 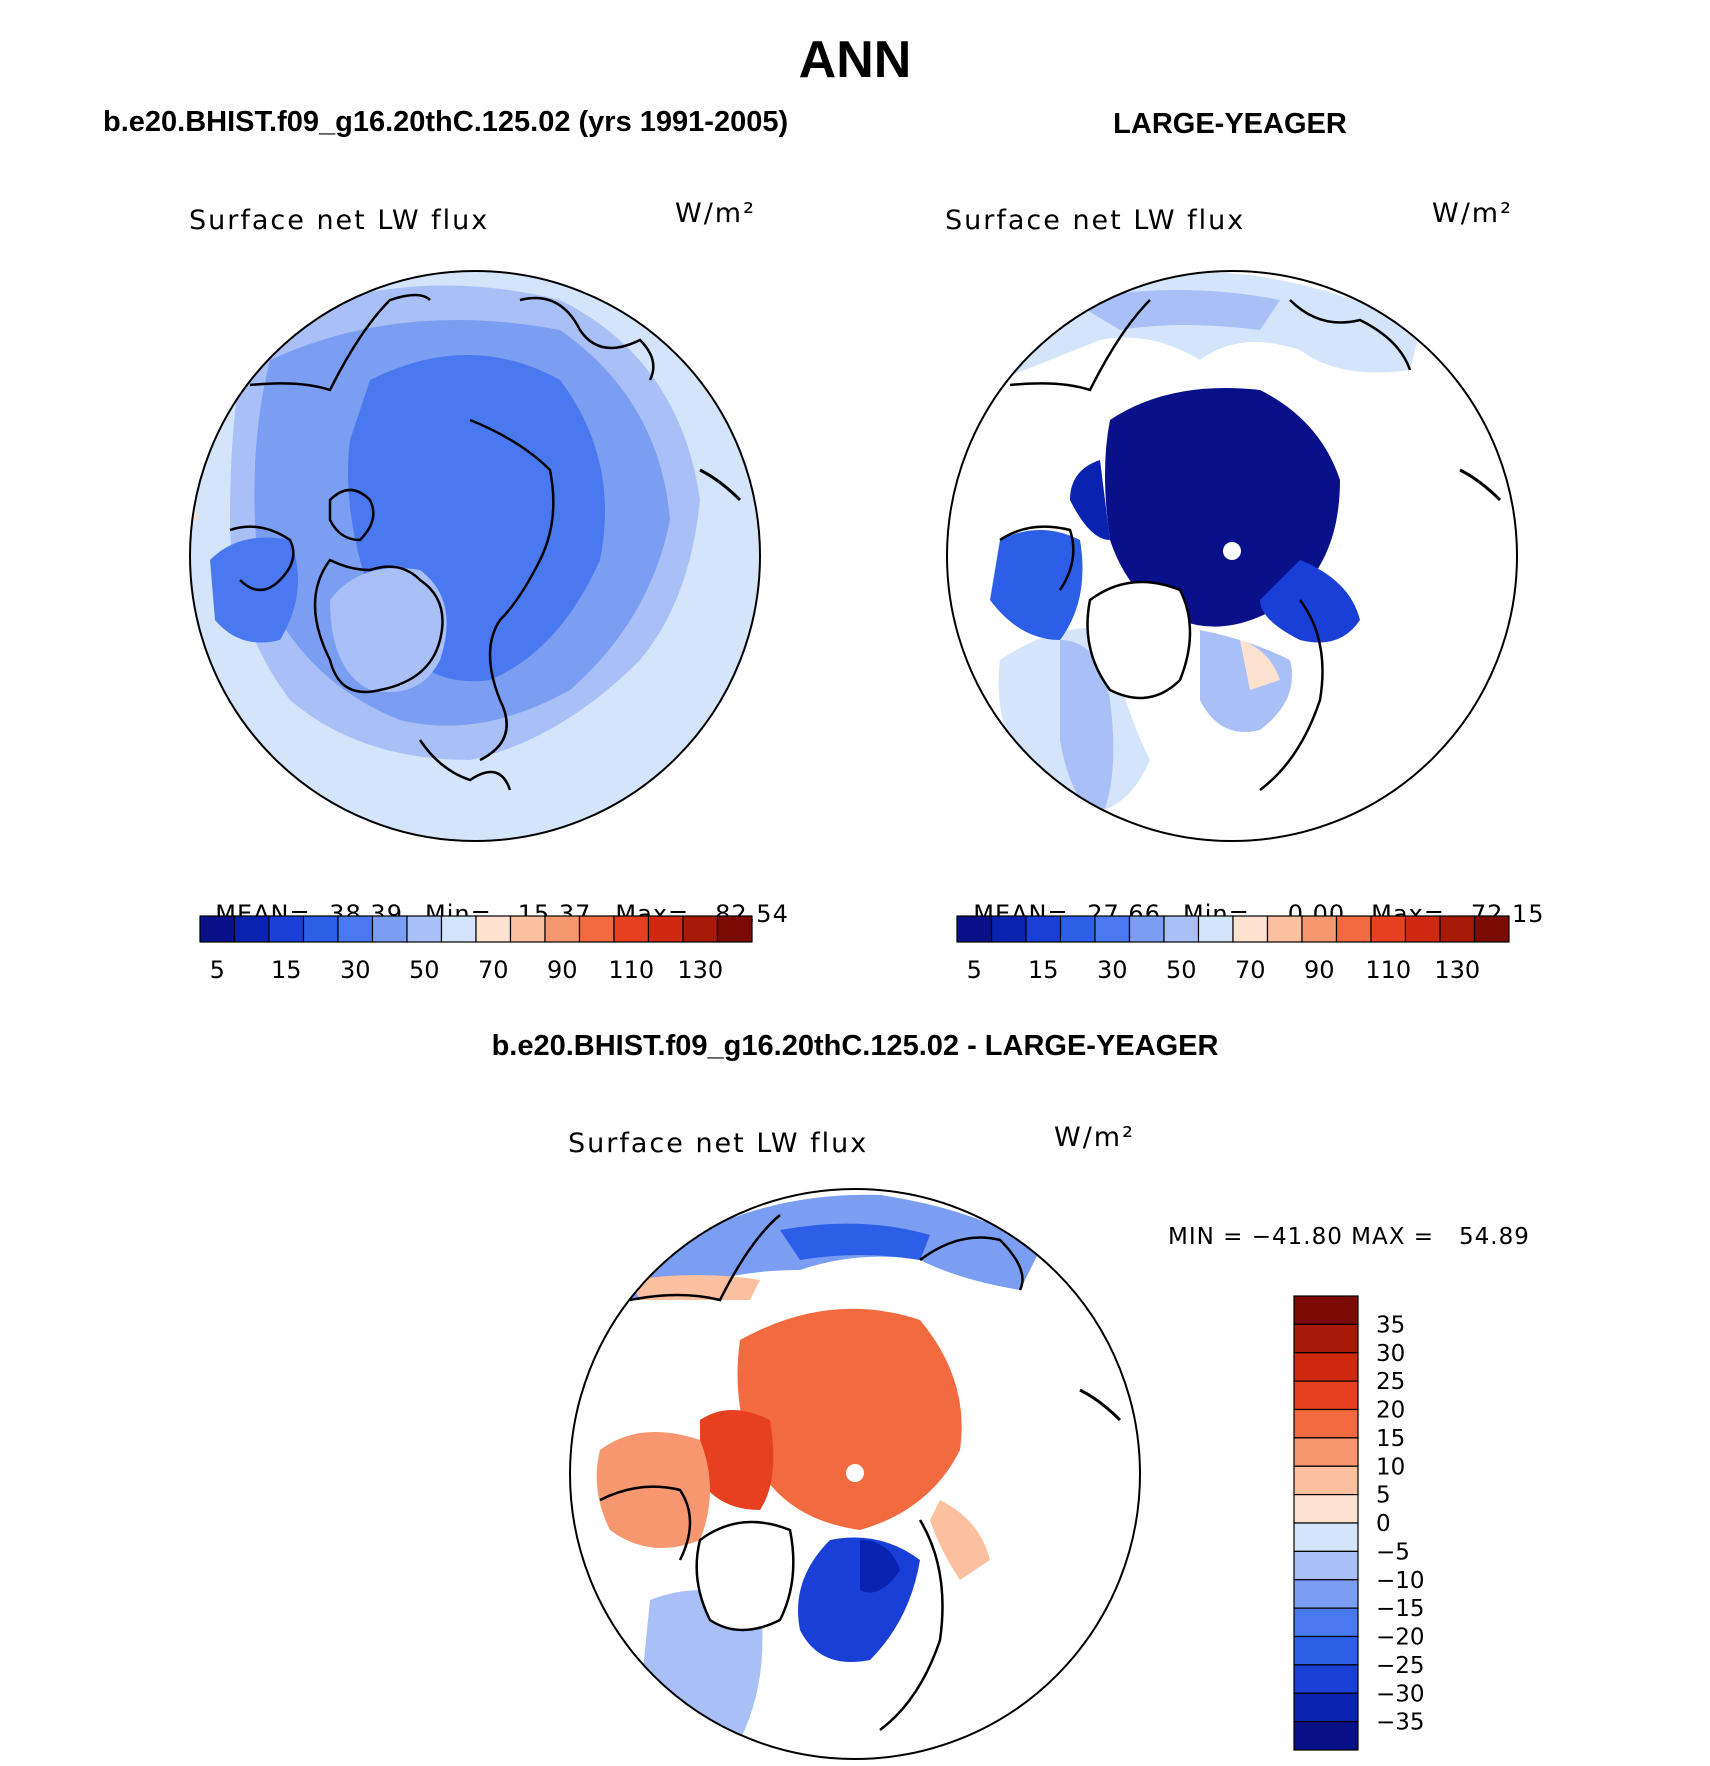 What do you see at coordinates (1112, 970) in the screenshot?
I see `right-colorbar-tick-label: 30` at bounding box center [1112, 970].